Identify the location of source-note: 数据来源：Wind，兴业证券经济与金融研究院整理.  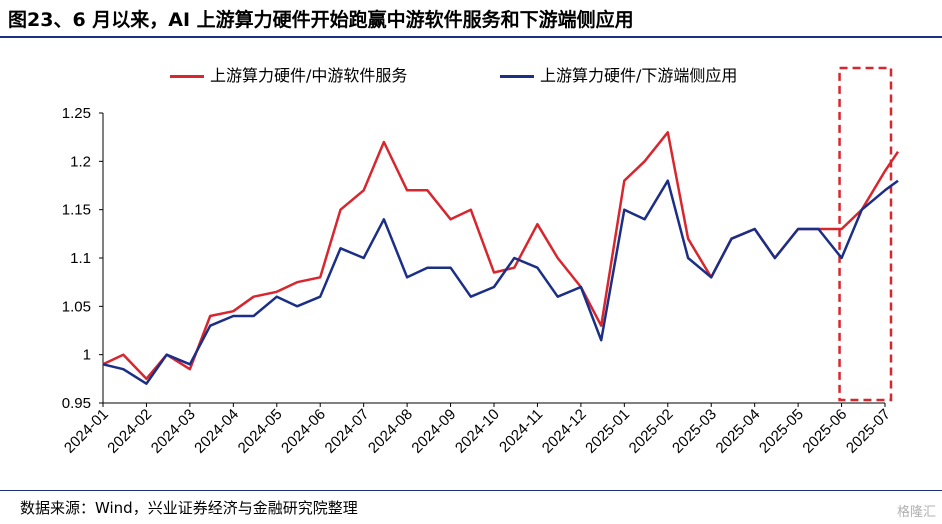
(189, 508).